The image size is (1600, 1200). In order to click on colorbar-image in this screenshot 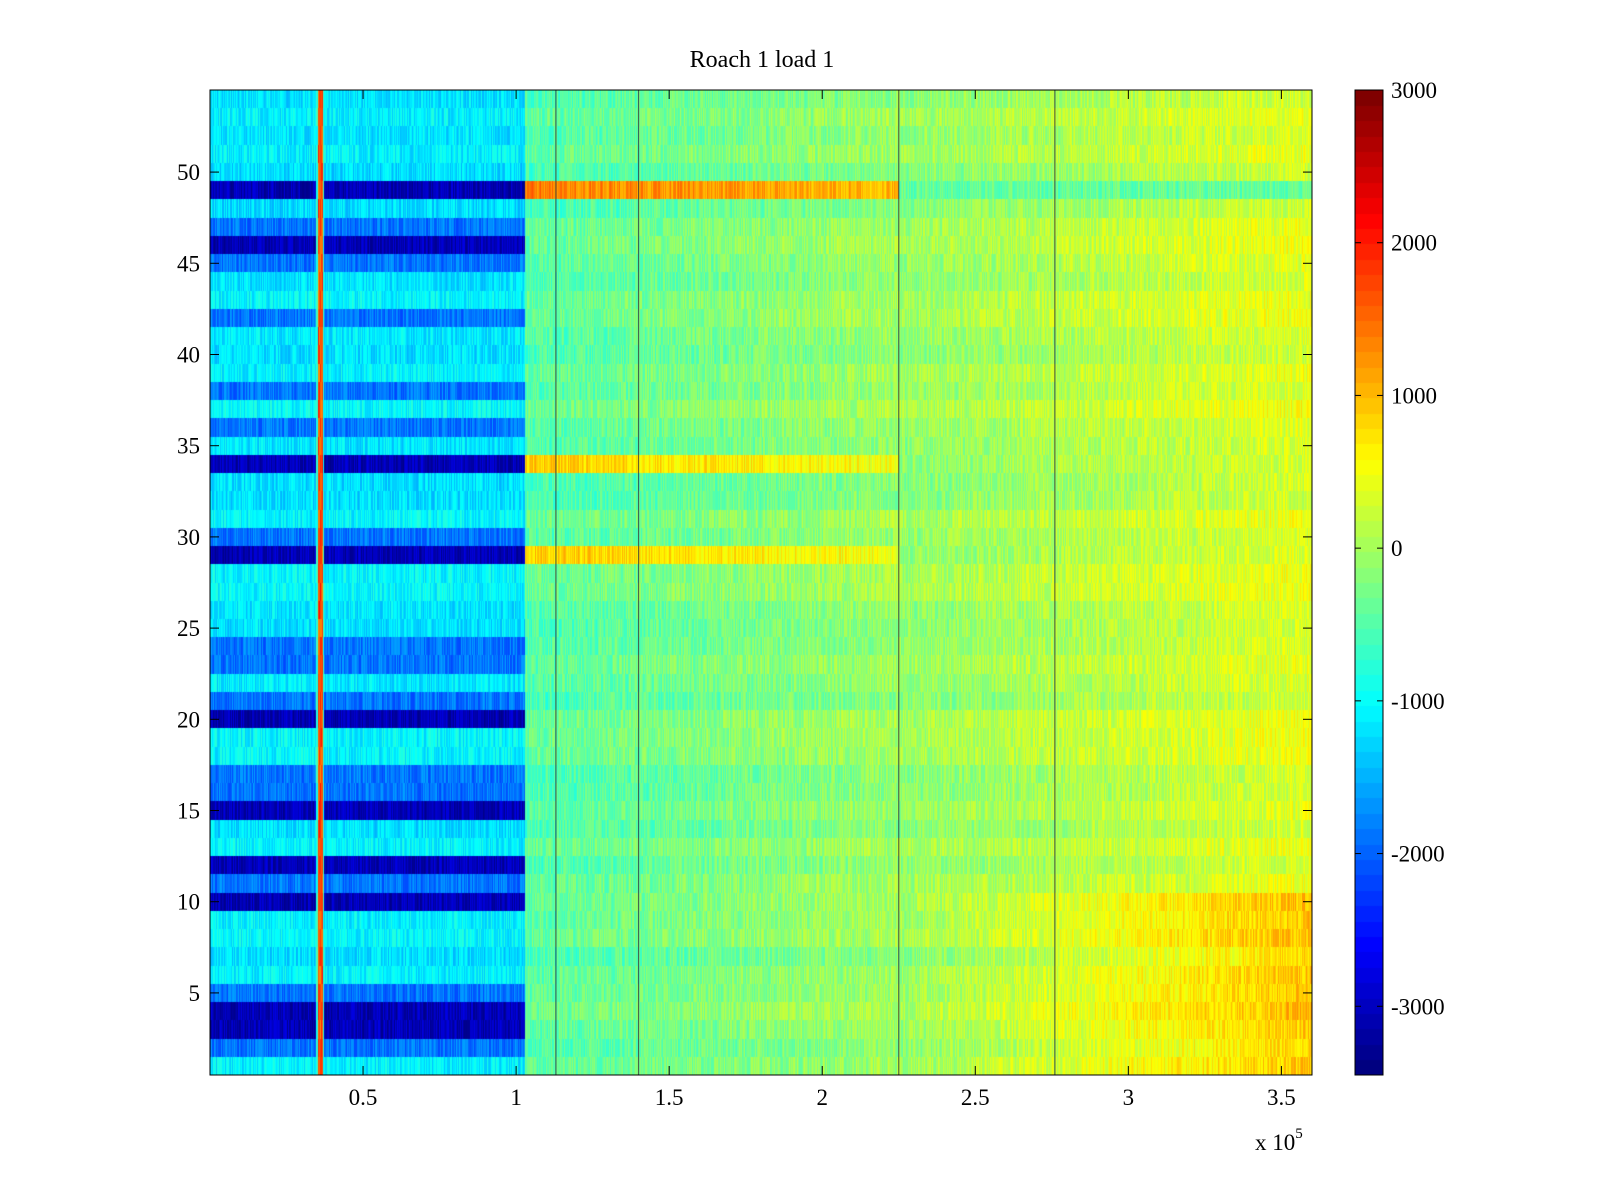, I will do `click(1369, 582)`.